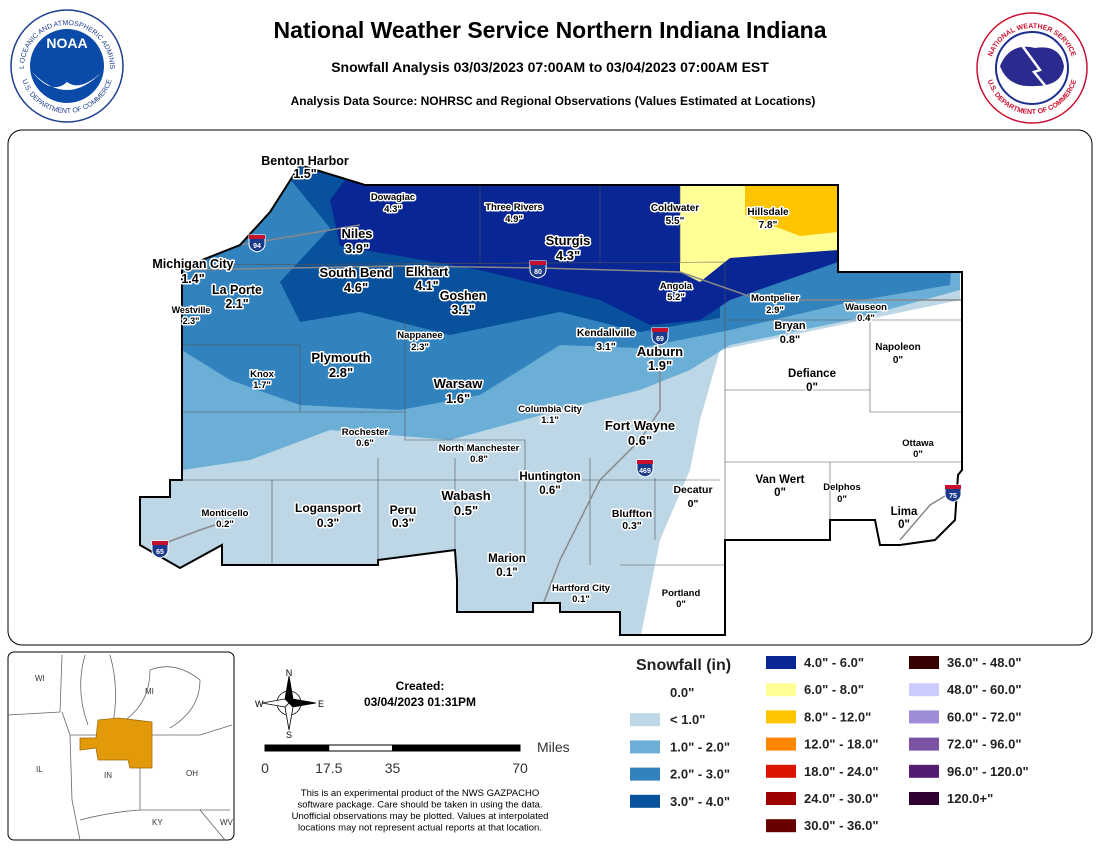 This screenshot has height=850, width=1100. I want to click on scale-bar: 0 17.5 35 70, so click(394, 760).